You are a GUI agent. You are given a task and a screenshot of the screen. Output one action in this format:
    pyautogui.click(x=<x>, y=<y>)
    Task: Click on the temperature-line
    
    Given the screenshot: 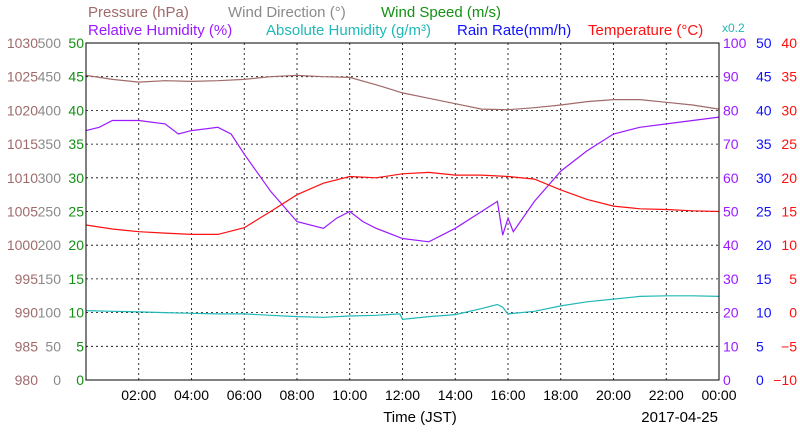 What is the action you would take?
    pyautogui.click(x=402, y=203)
    